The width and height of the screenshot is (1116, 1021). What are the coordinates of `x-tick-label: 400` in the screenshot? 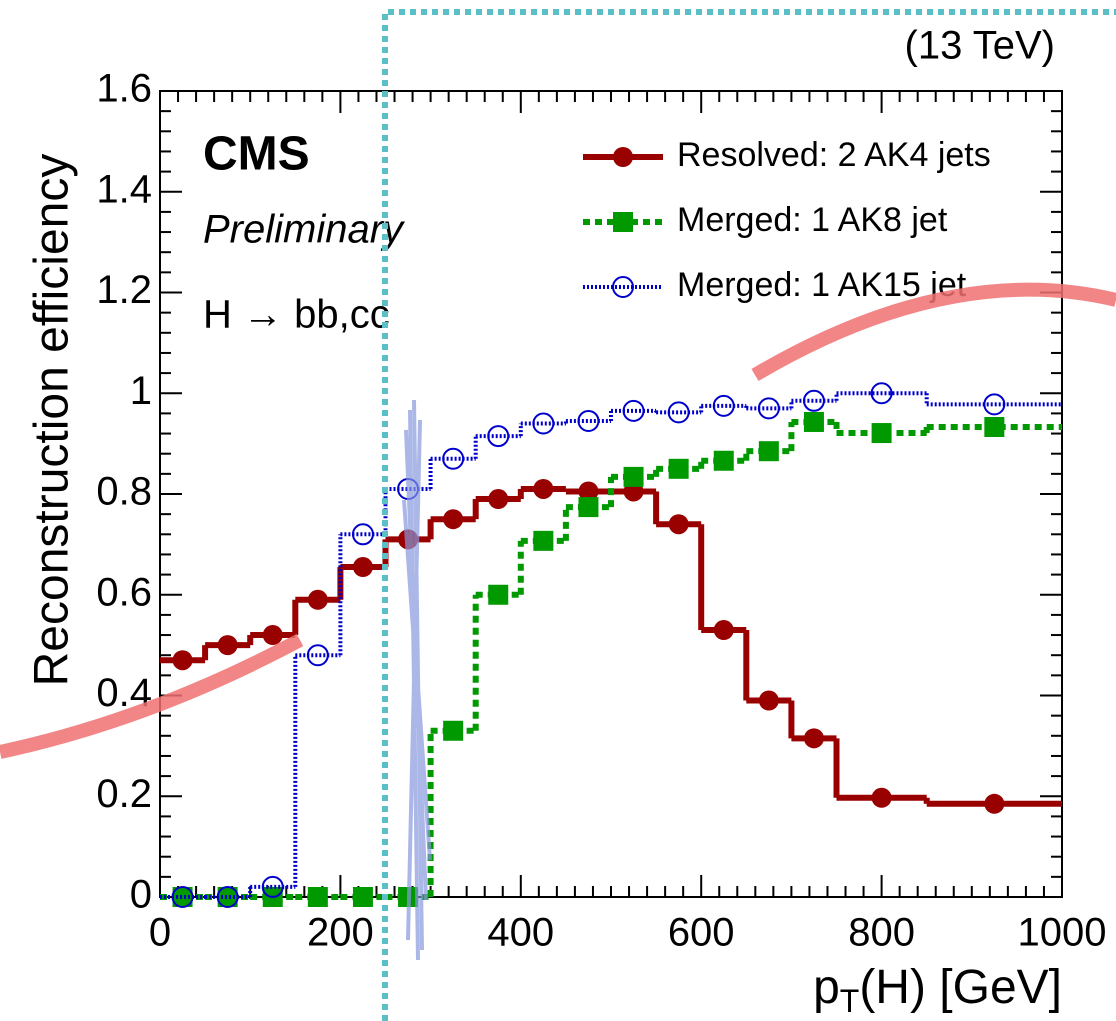 It's located at (520, 933).